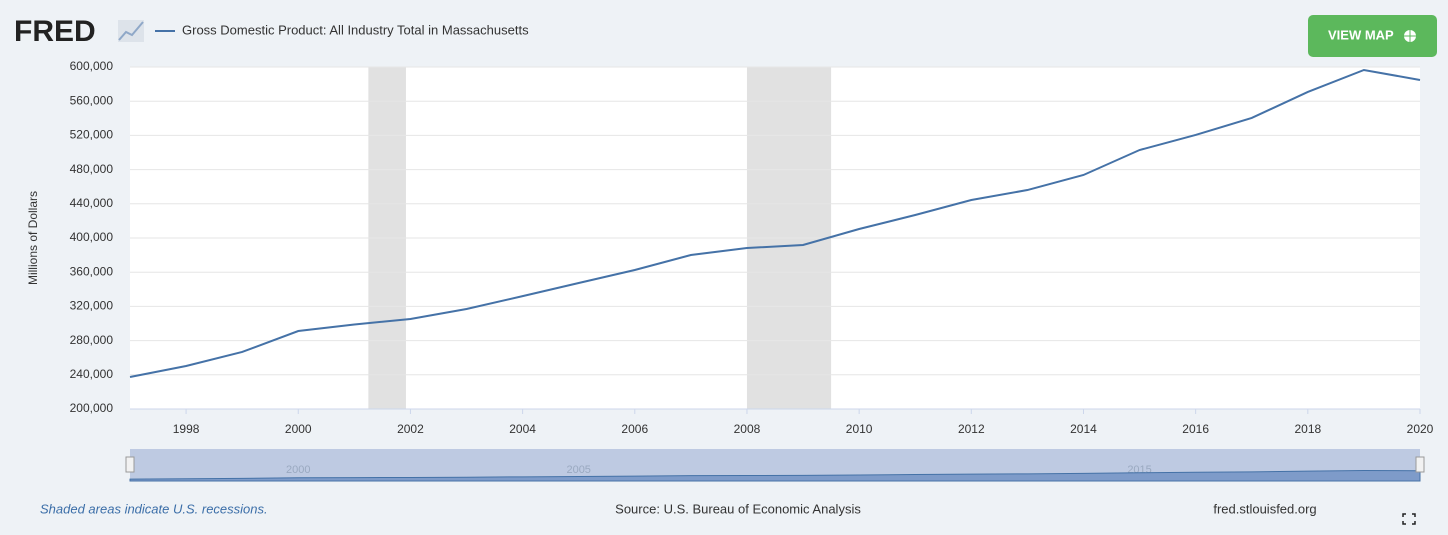 Image resolution: width=1448 pixels, height=535 pixels. What do you see at coordinates (1083, 429) in the screenshot?
I see `x-tick-label: 2014` at bounding box center [1083, 429].